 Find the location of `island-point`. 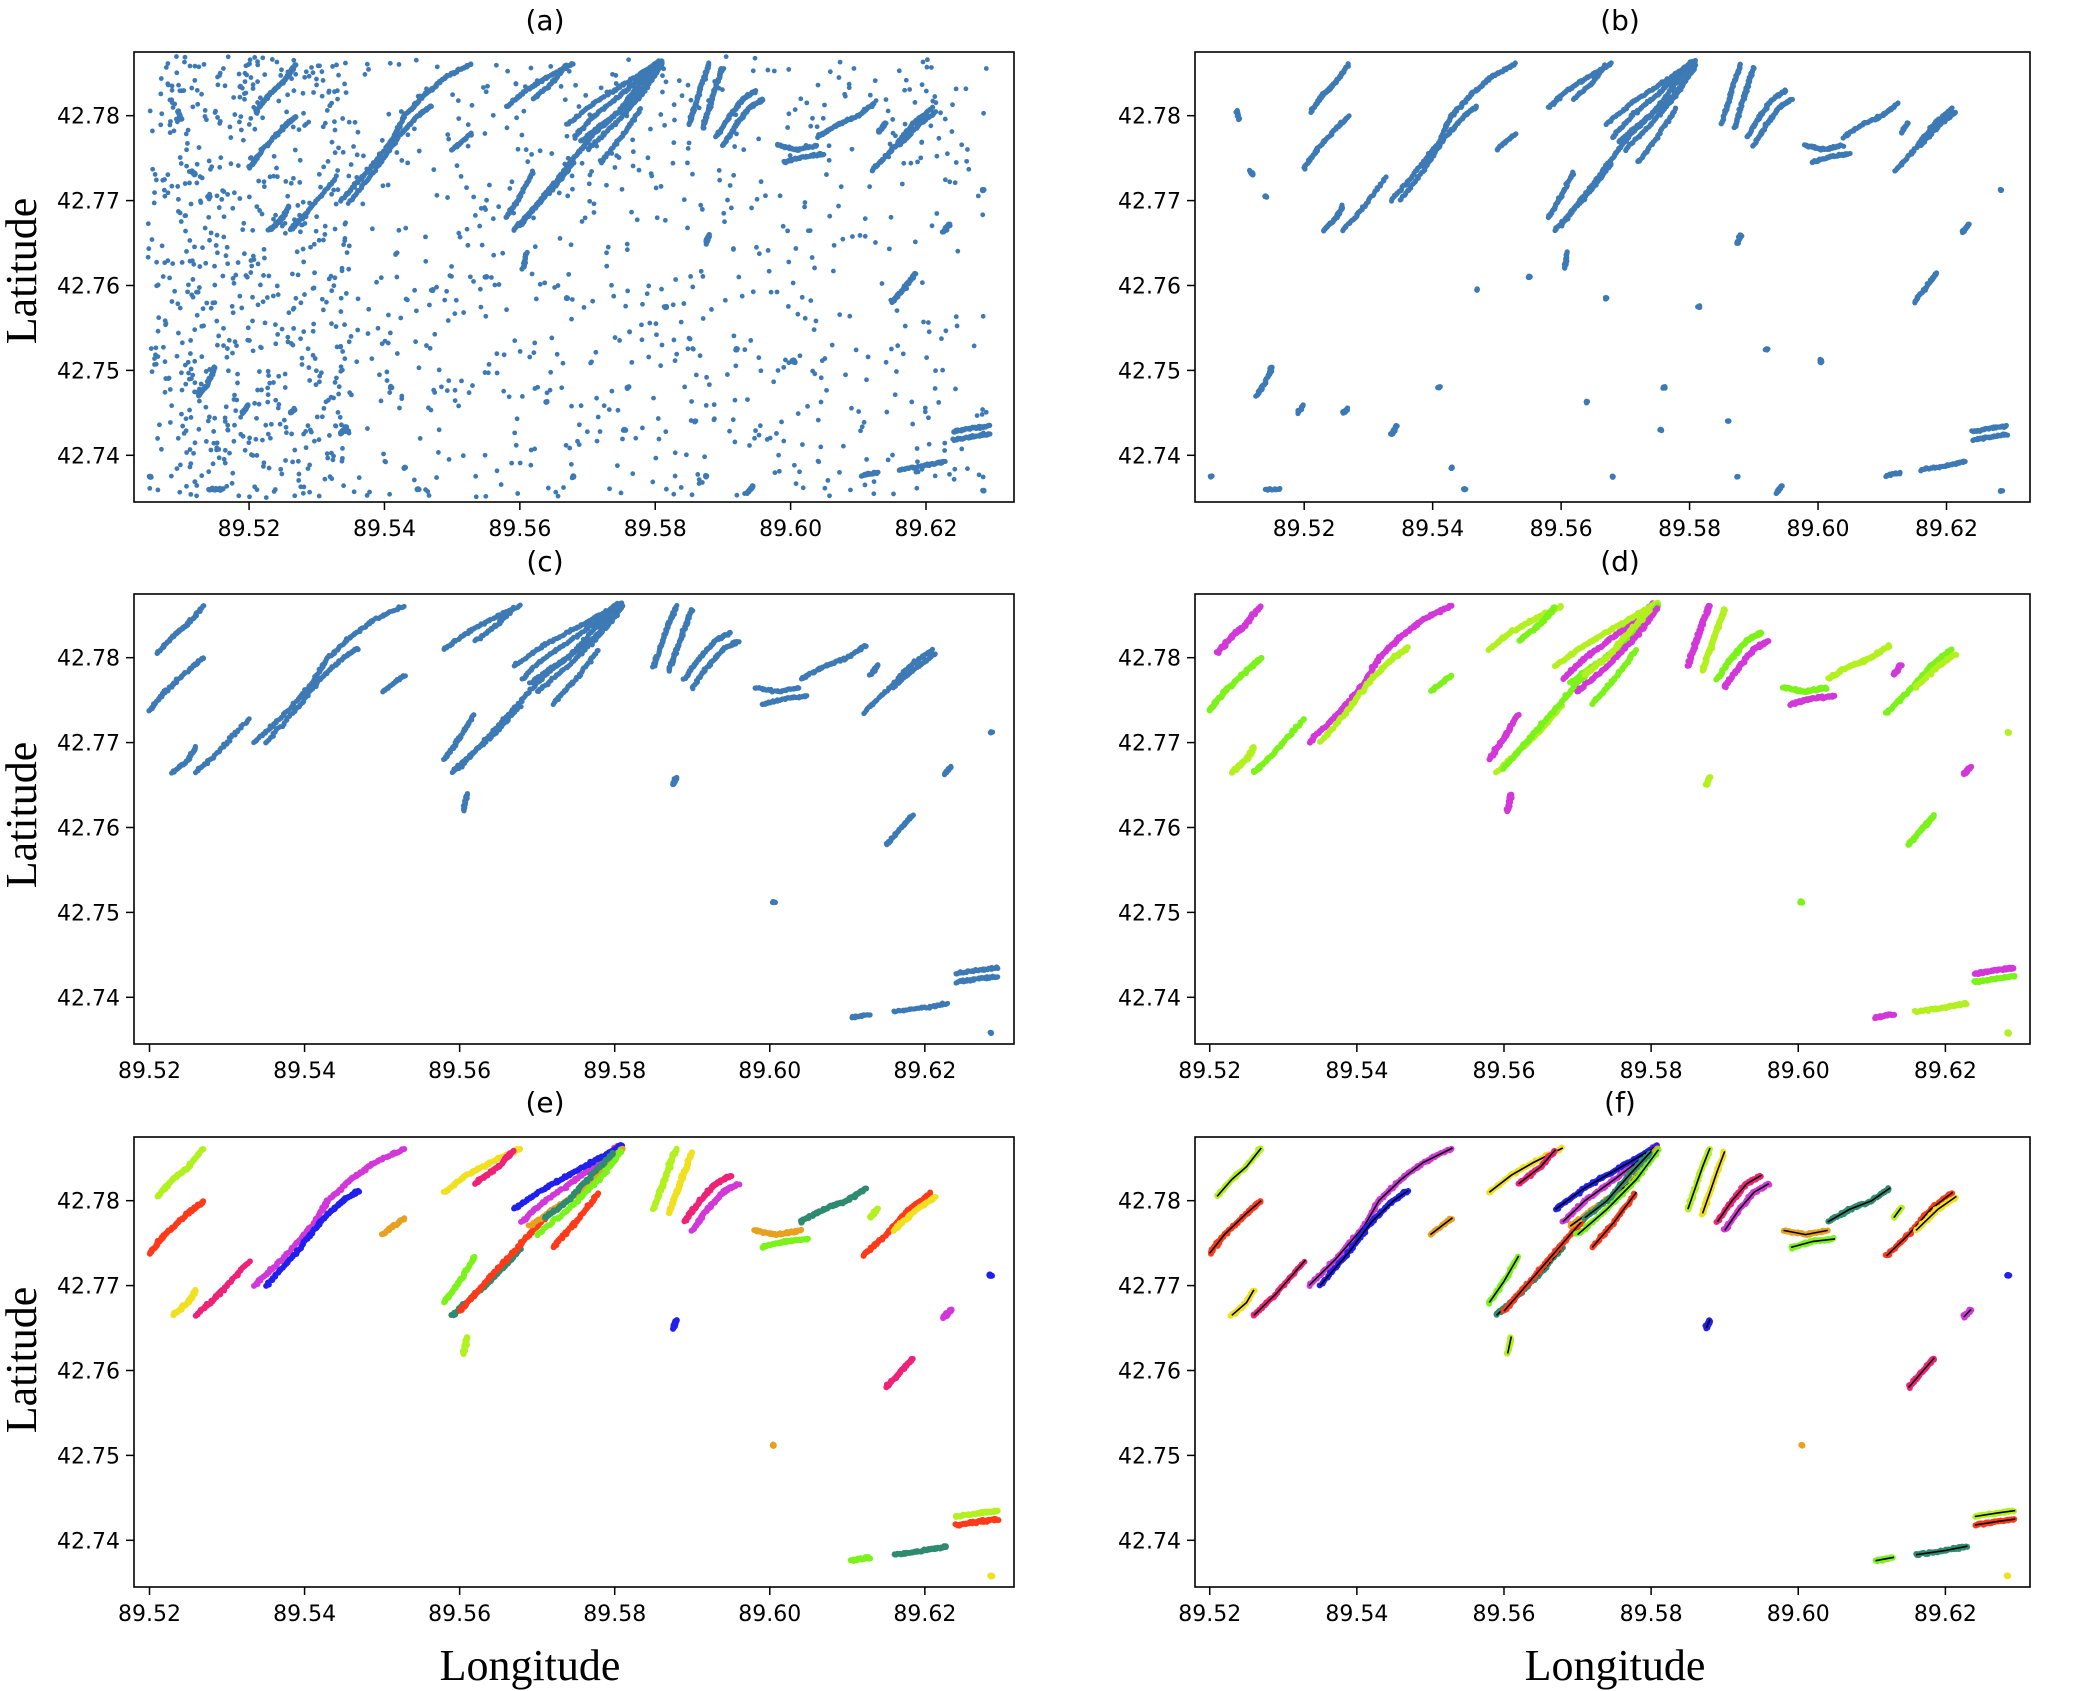

island-point is located at coordinates (486, 276).